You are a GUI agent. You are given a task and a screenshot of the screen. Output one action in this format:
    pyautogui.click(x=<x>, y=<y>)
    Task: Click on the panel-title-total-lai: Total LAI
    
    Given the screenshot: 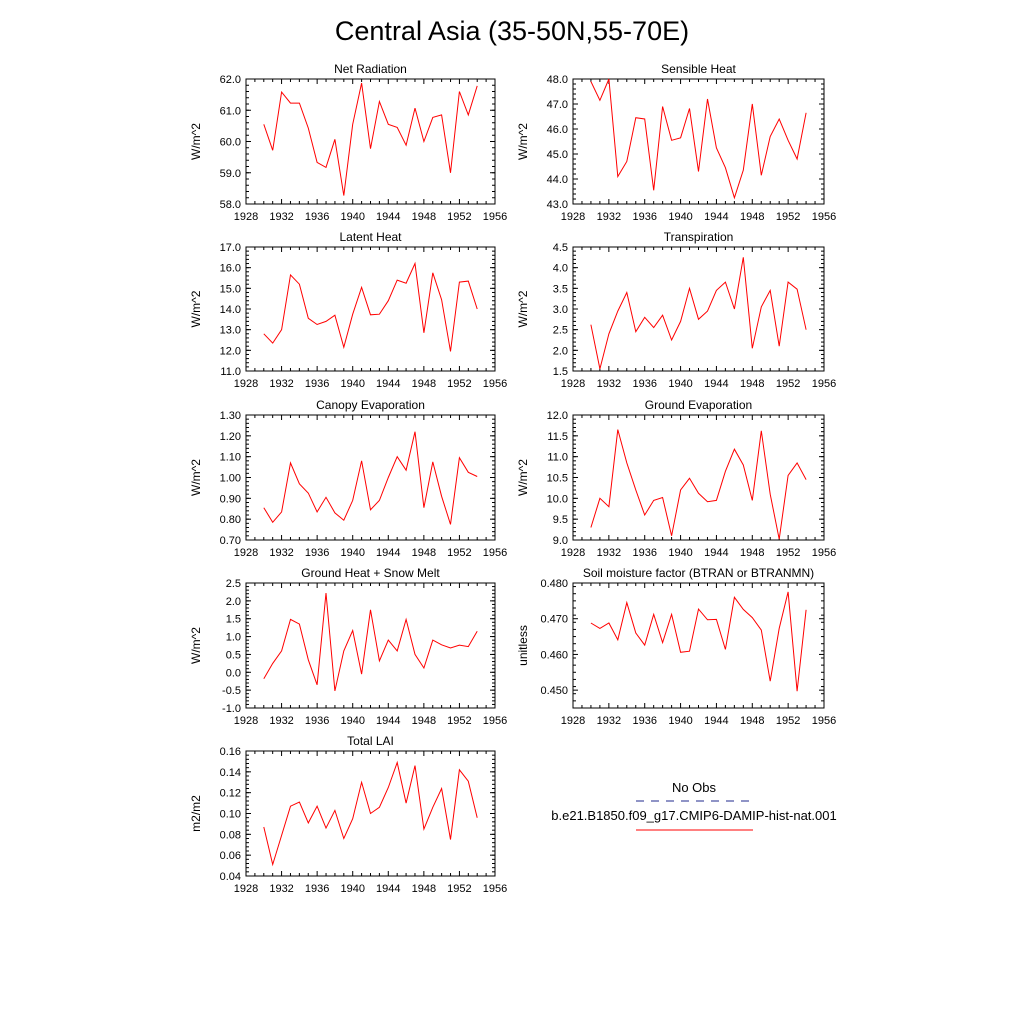 What is the action you would take?
    pyautogui.click(x=370, y=741)
    